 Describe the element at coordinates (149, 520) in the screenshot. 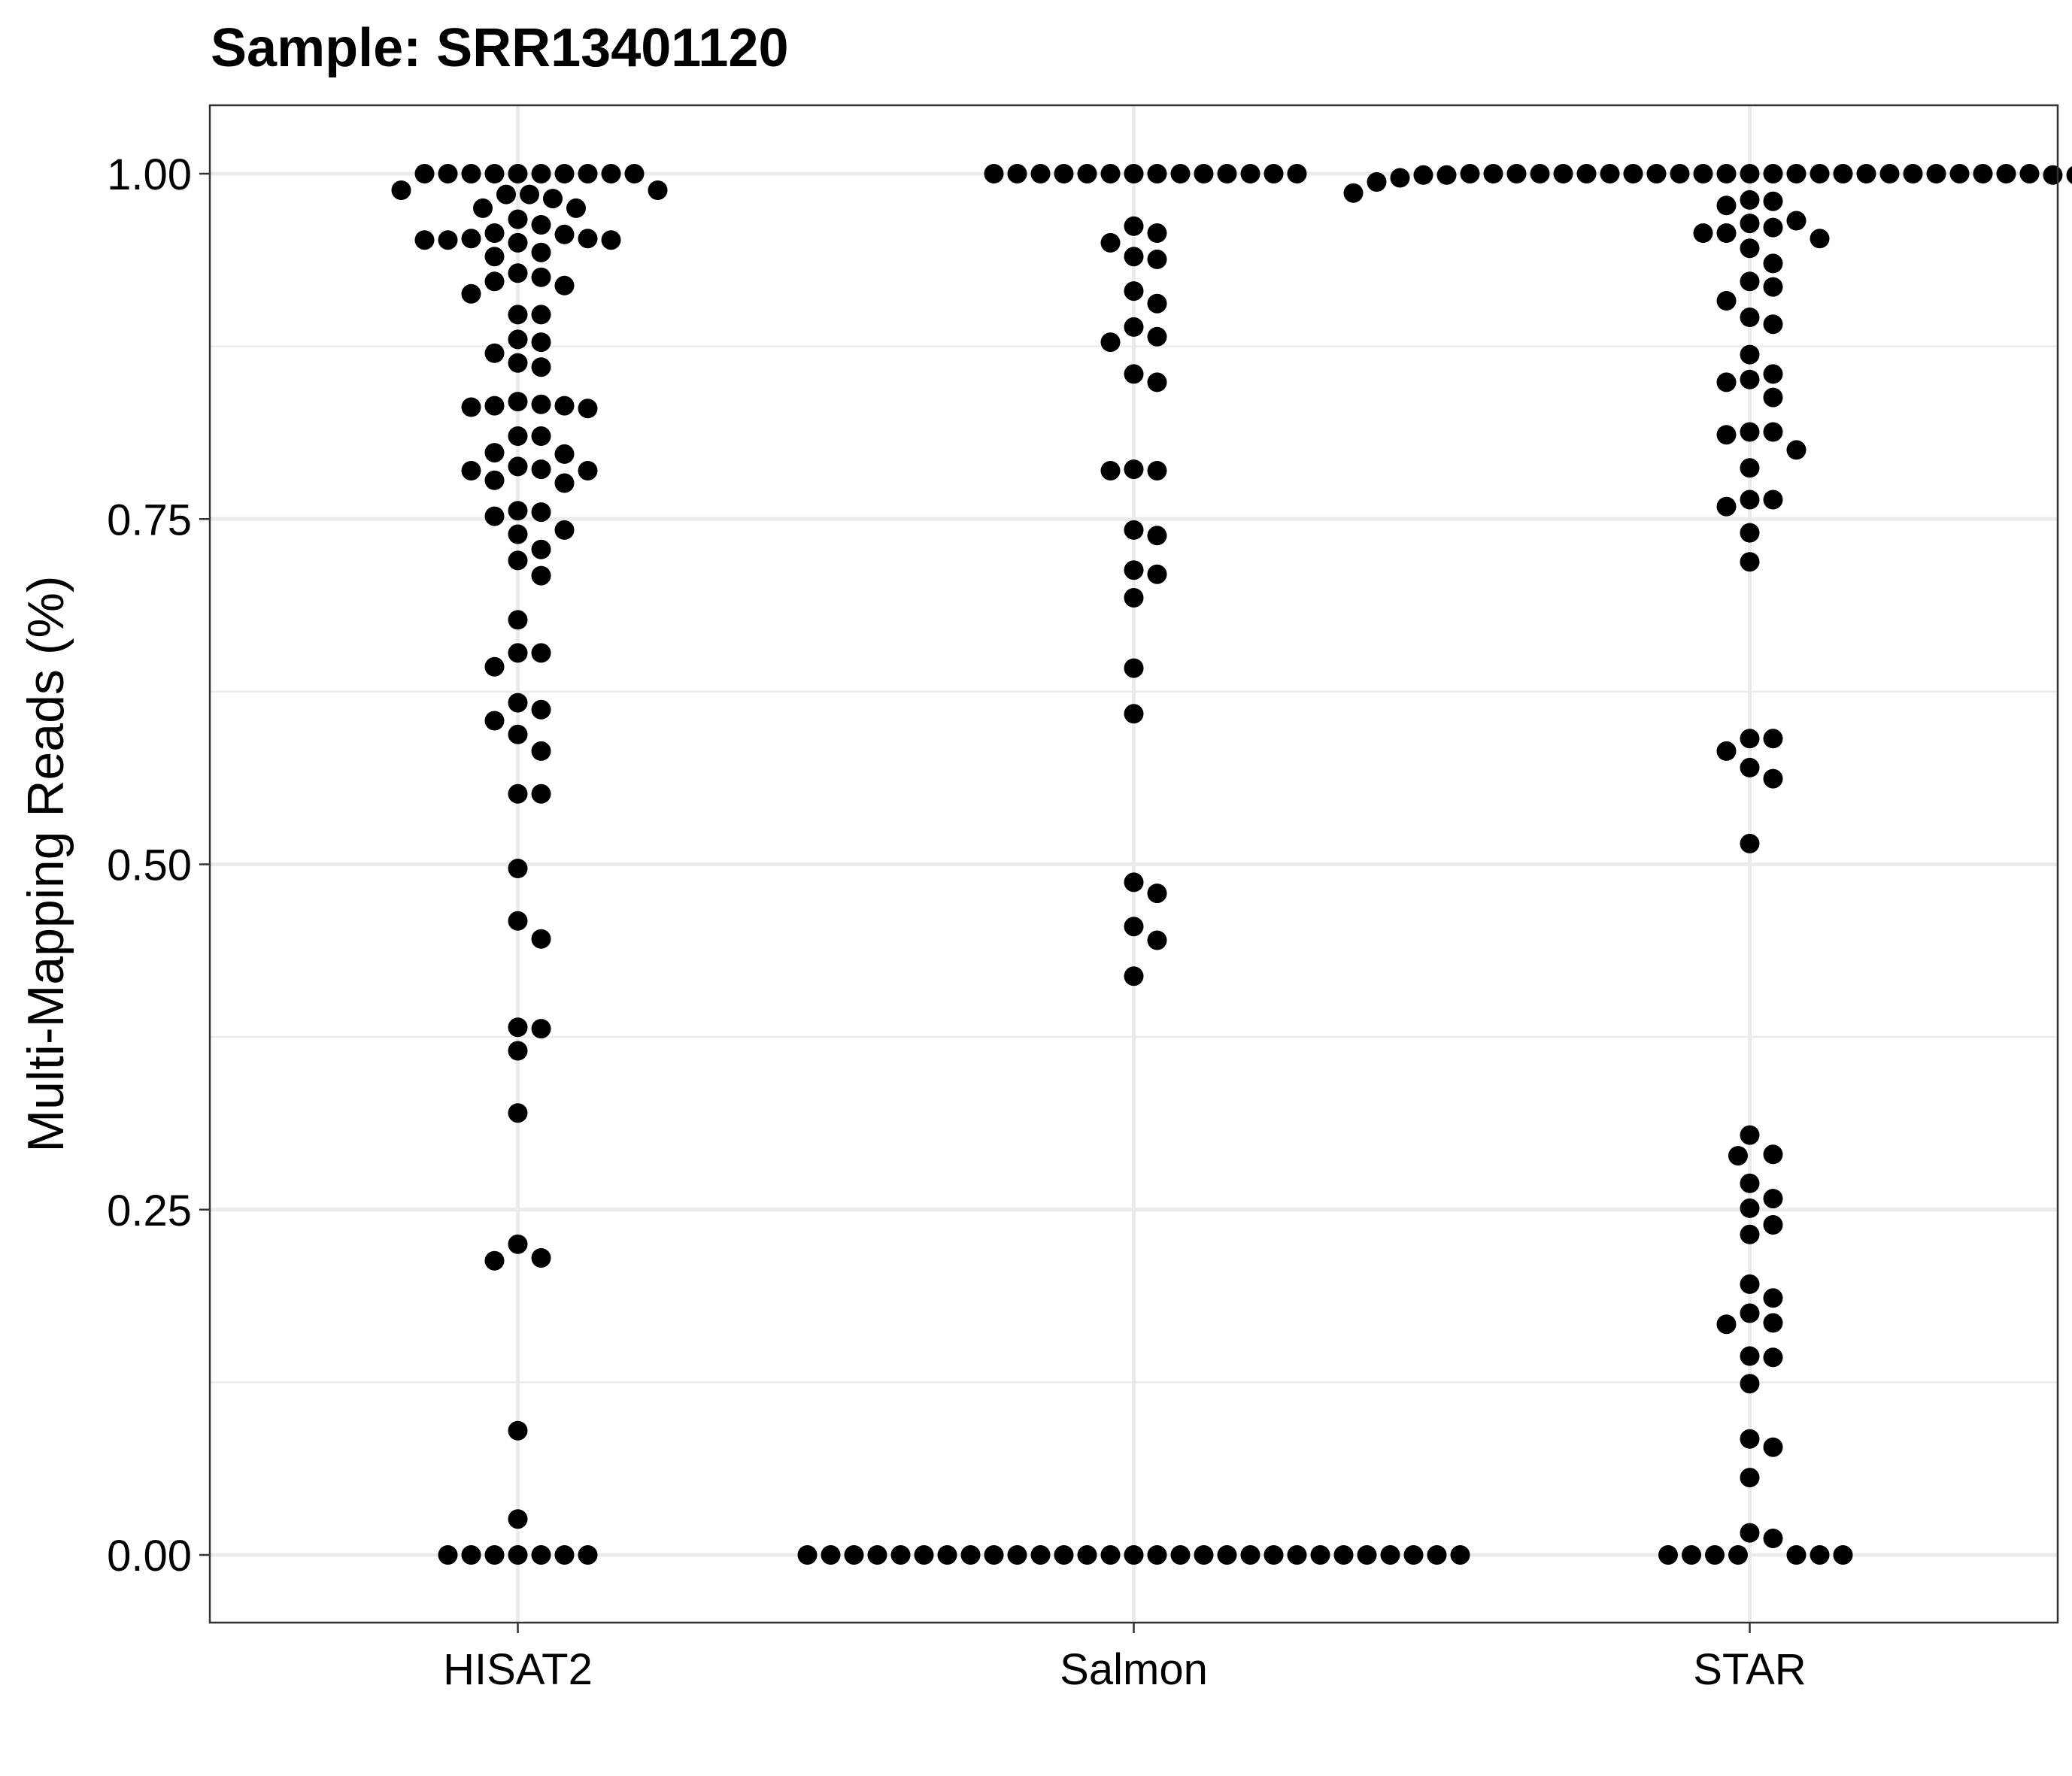

I see `y-tick-label: 0.75` at that location.